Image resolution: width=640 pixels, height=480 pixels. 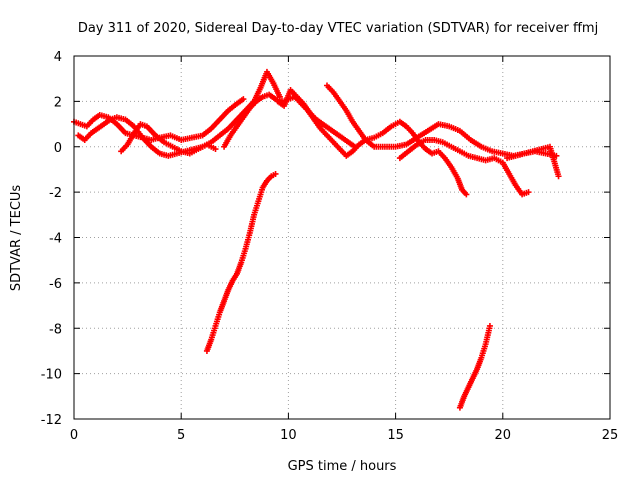 What do you see at coordinates (474, 366) in the screenshot?
I see `series-track-k` at bounding box center [474, 366].